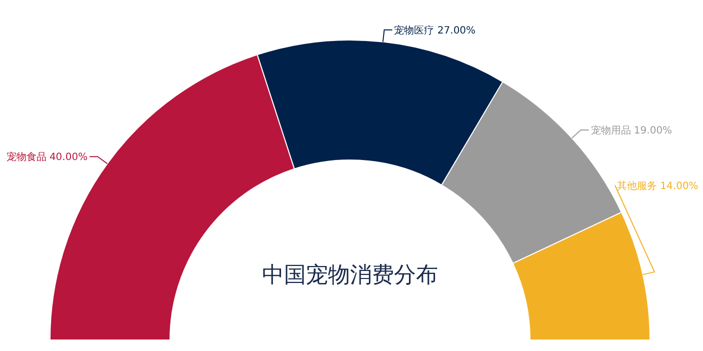 The height and width of the screenshot is (351, 703). I want to click on slice-label: 宠物医疗 27.00%, so click(435, 30).